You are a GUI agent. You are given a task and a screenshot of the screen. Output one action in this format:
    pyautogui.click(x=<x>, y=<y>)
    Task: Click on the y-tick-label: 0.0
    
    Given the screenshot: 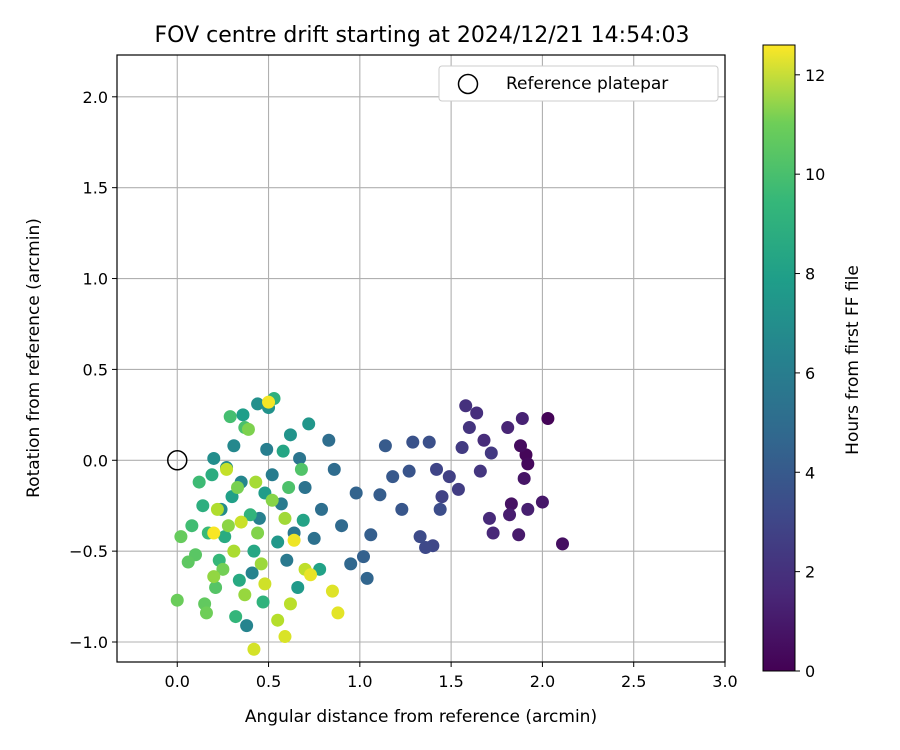 What is the action you would take?
    pyautogui.click(x=95, y=460)
    